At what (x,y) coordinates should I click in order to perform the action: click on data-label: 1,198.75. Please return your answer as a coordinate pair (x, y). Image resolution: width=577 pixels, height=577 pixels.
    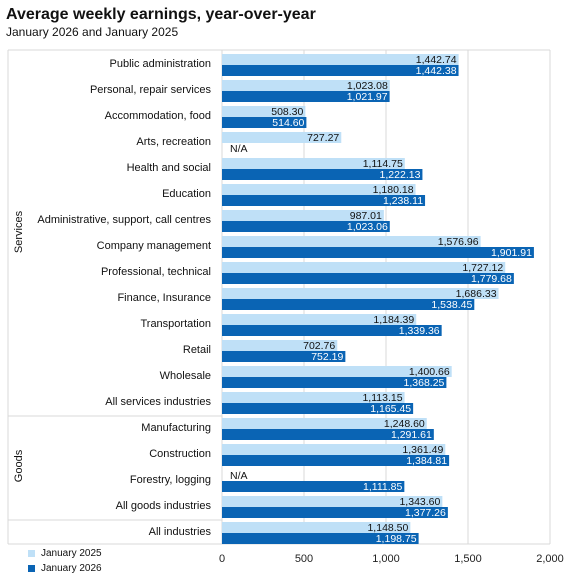
    Looking at the image, I should click on (396, 539).